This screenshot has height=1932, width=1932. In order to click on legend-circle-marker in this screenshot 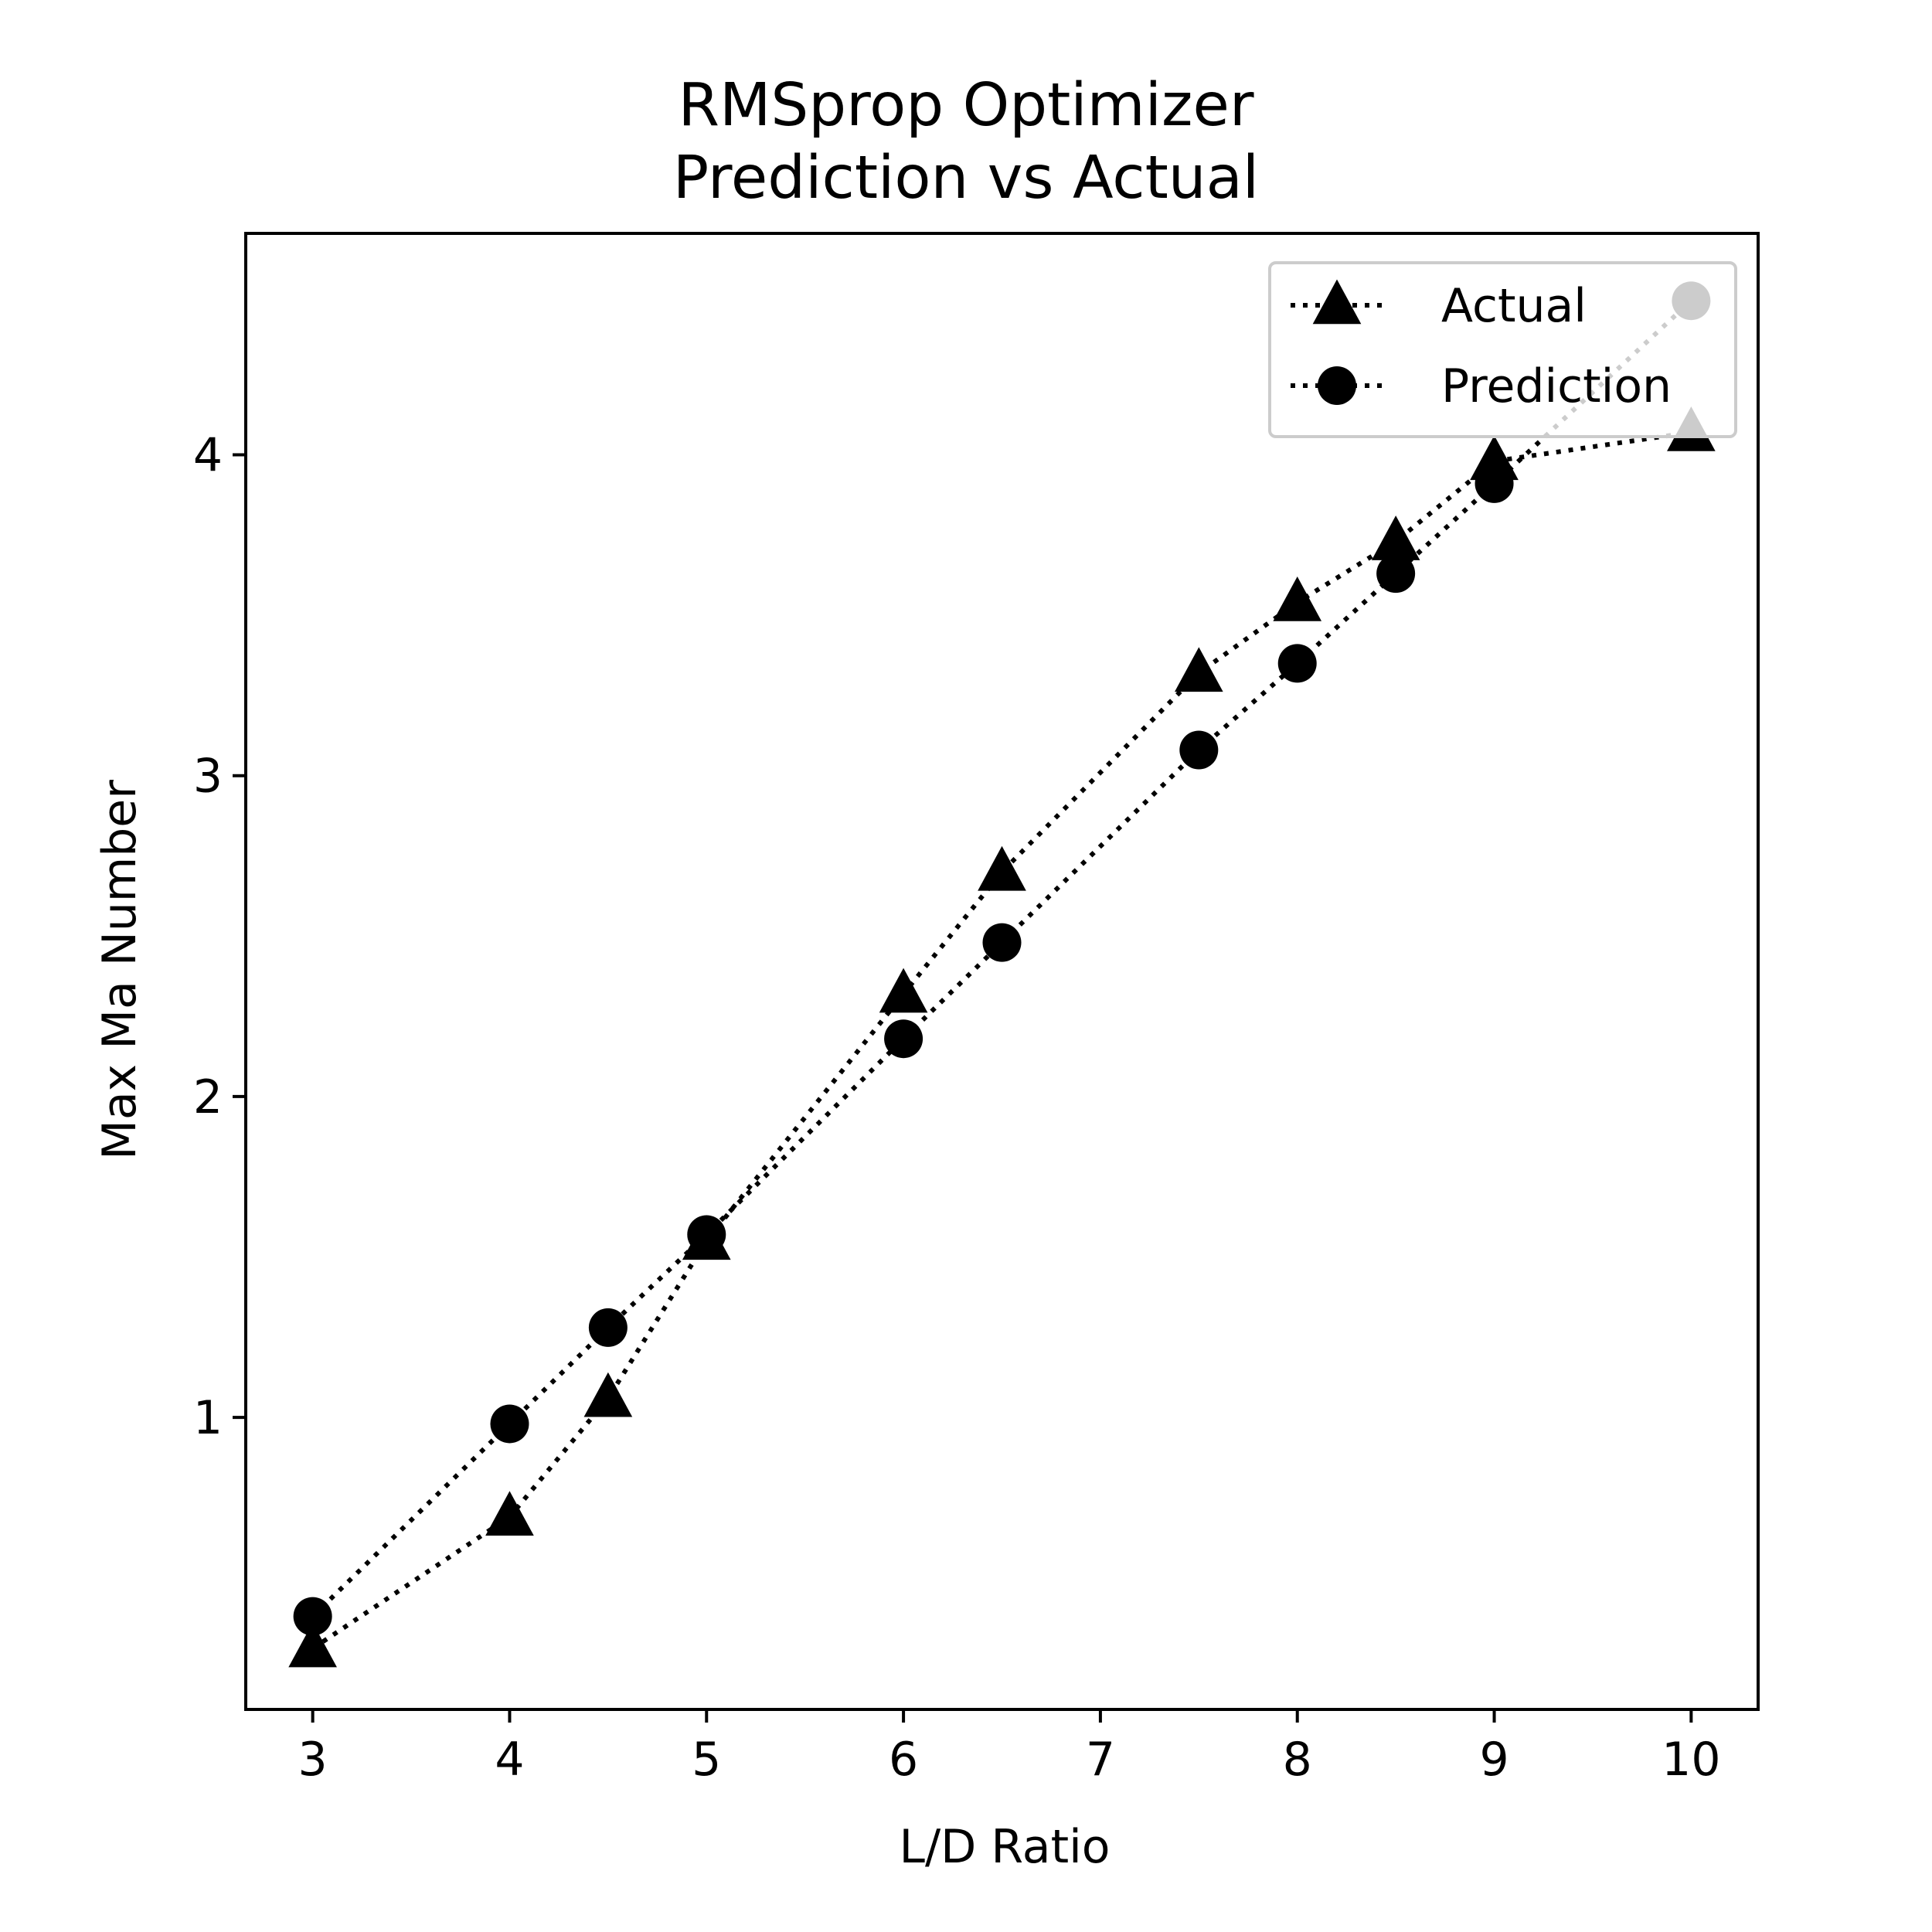, I will do `click(1337, 385)`.